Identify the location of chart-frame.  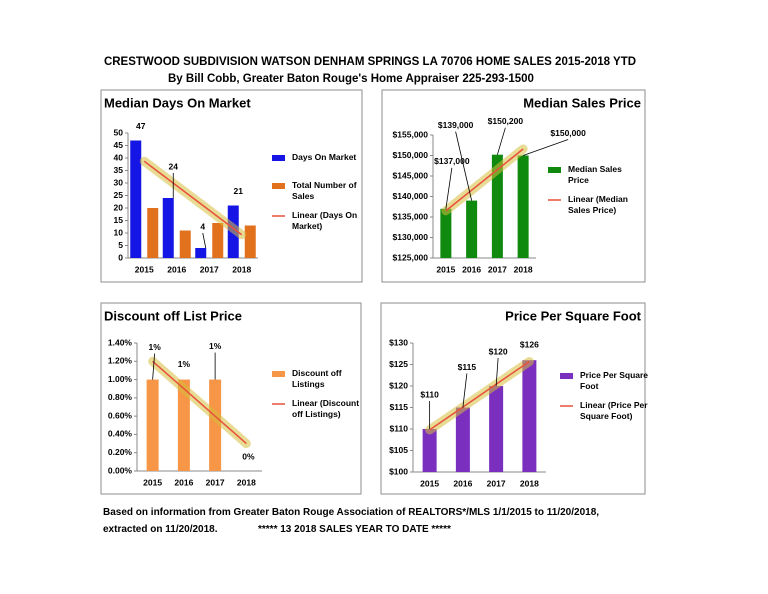
(513, 186).